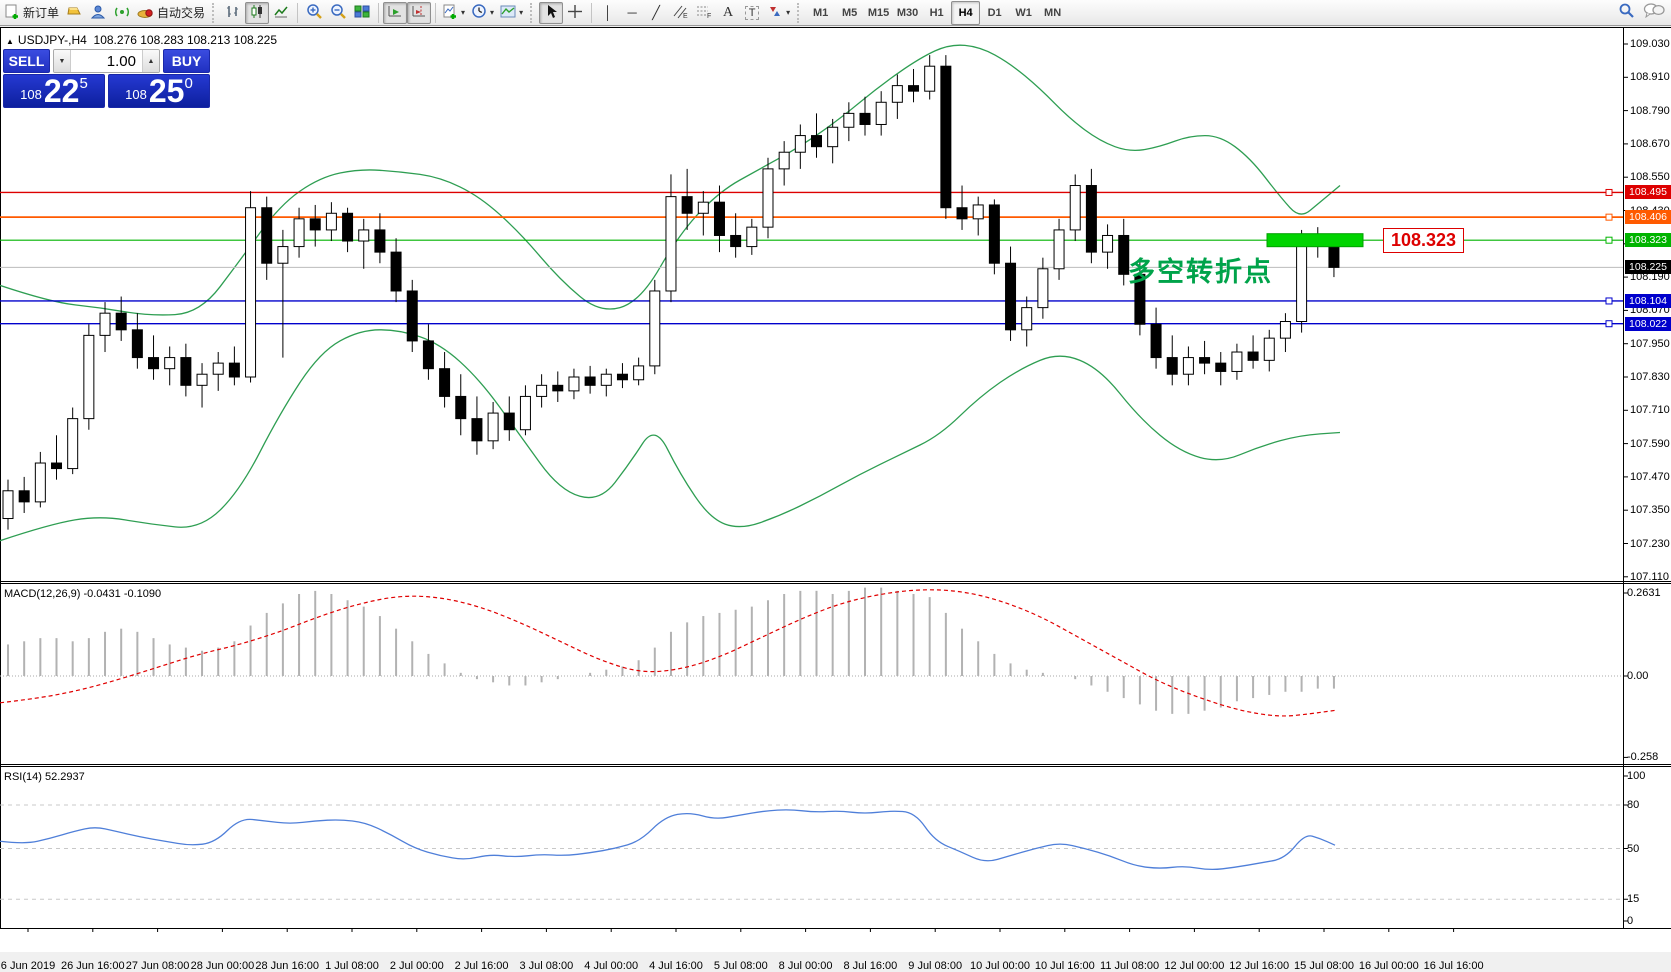 Image resolution: width=1671 pixels, height=972 pixels. What do you see at coordinates (878, 12) in the screenshot?
I see `timeframe-m15: M15` at bounding box center [878, 12].